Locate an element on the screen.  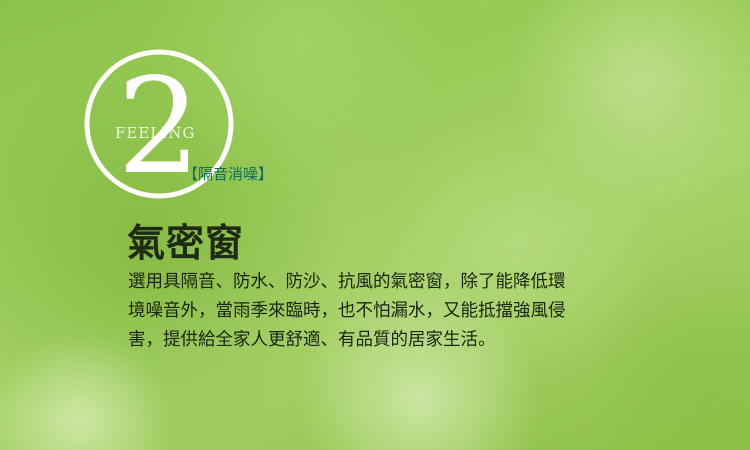
category-tag: 【隔音消噪】 is located at coordinates (228, 174).